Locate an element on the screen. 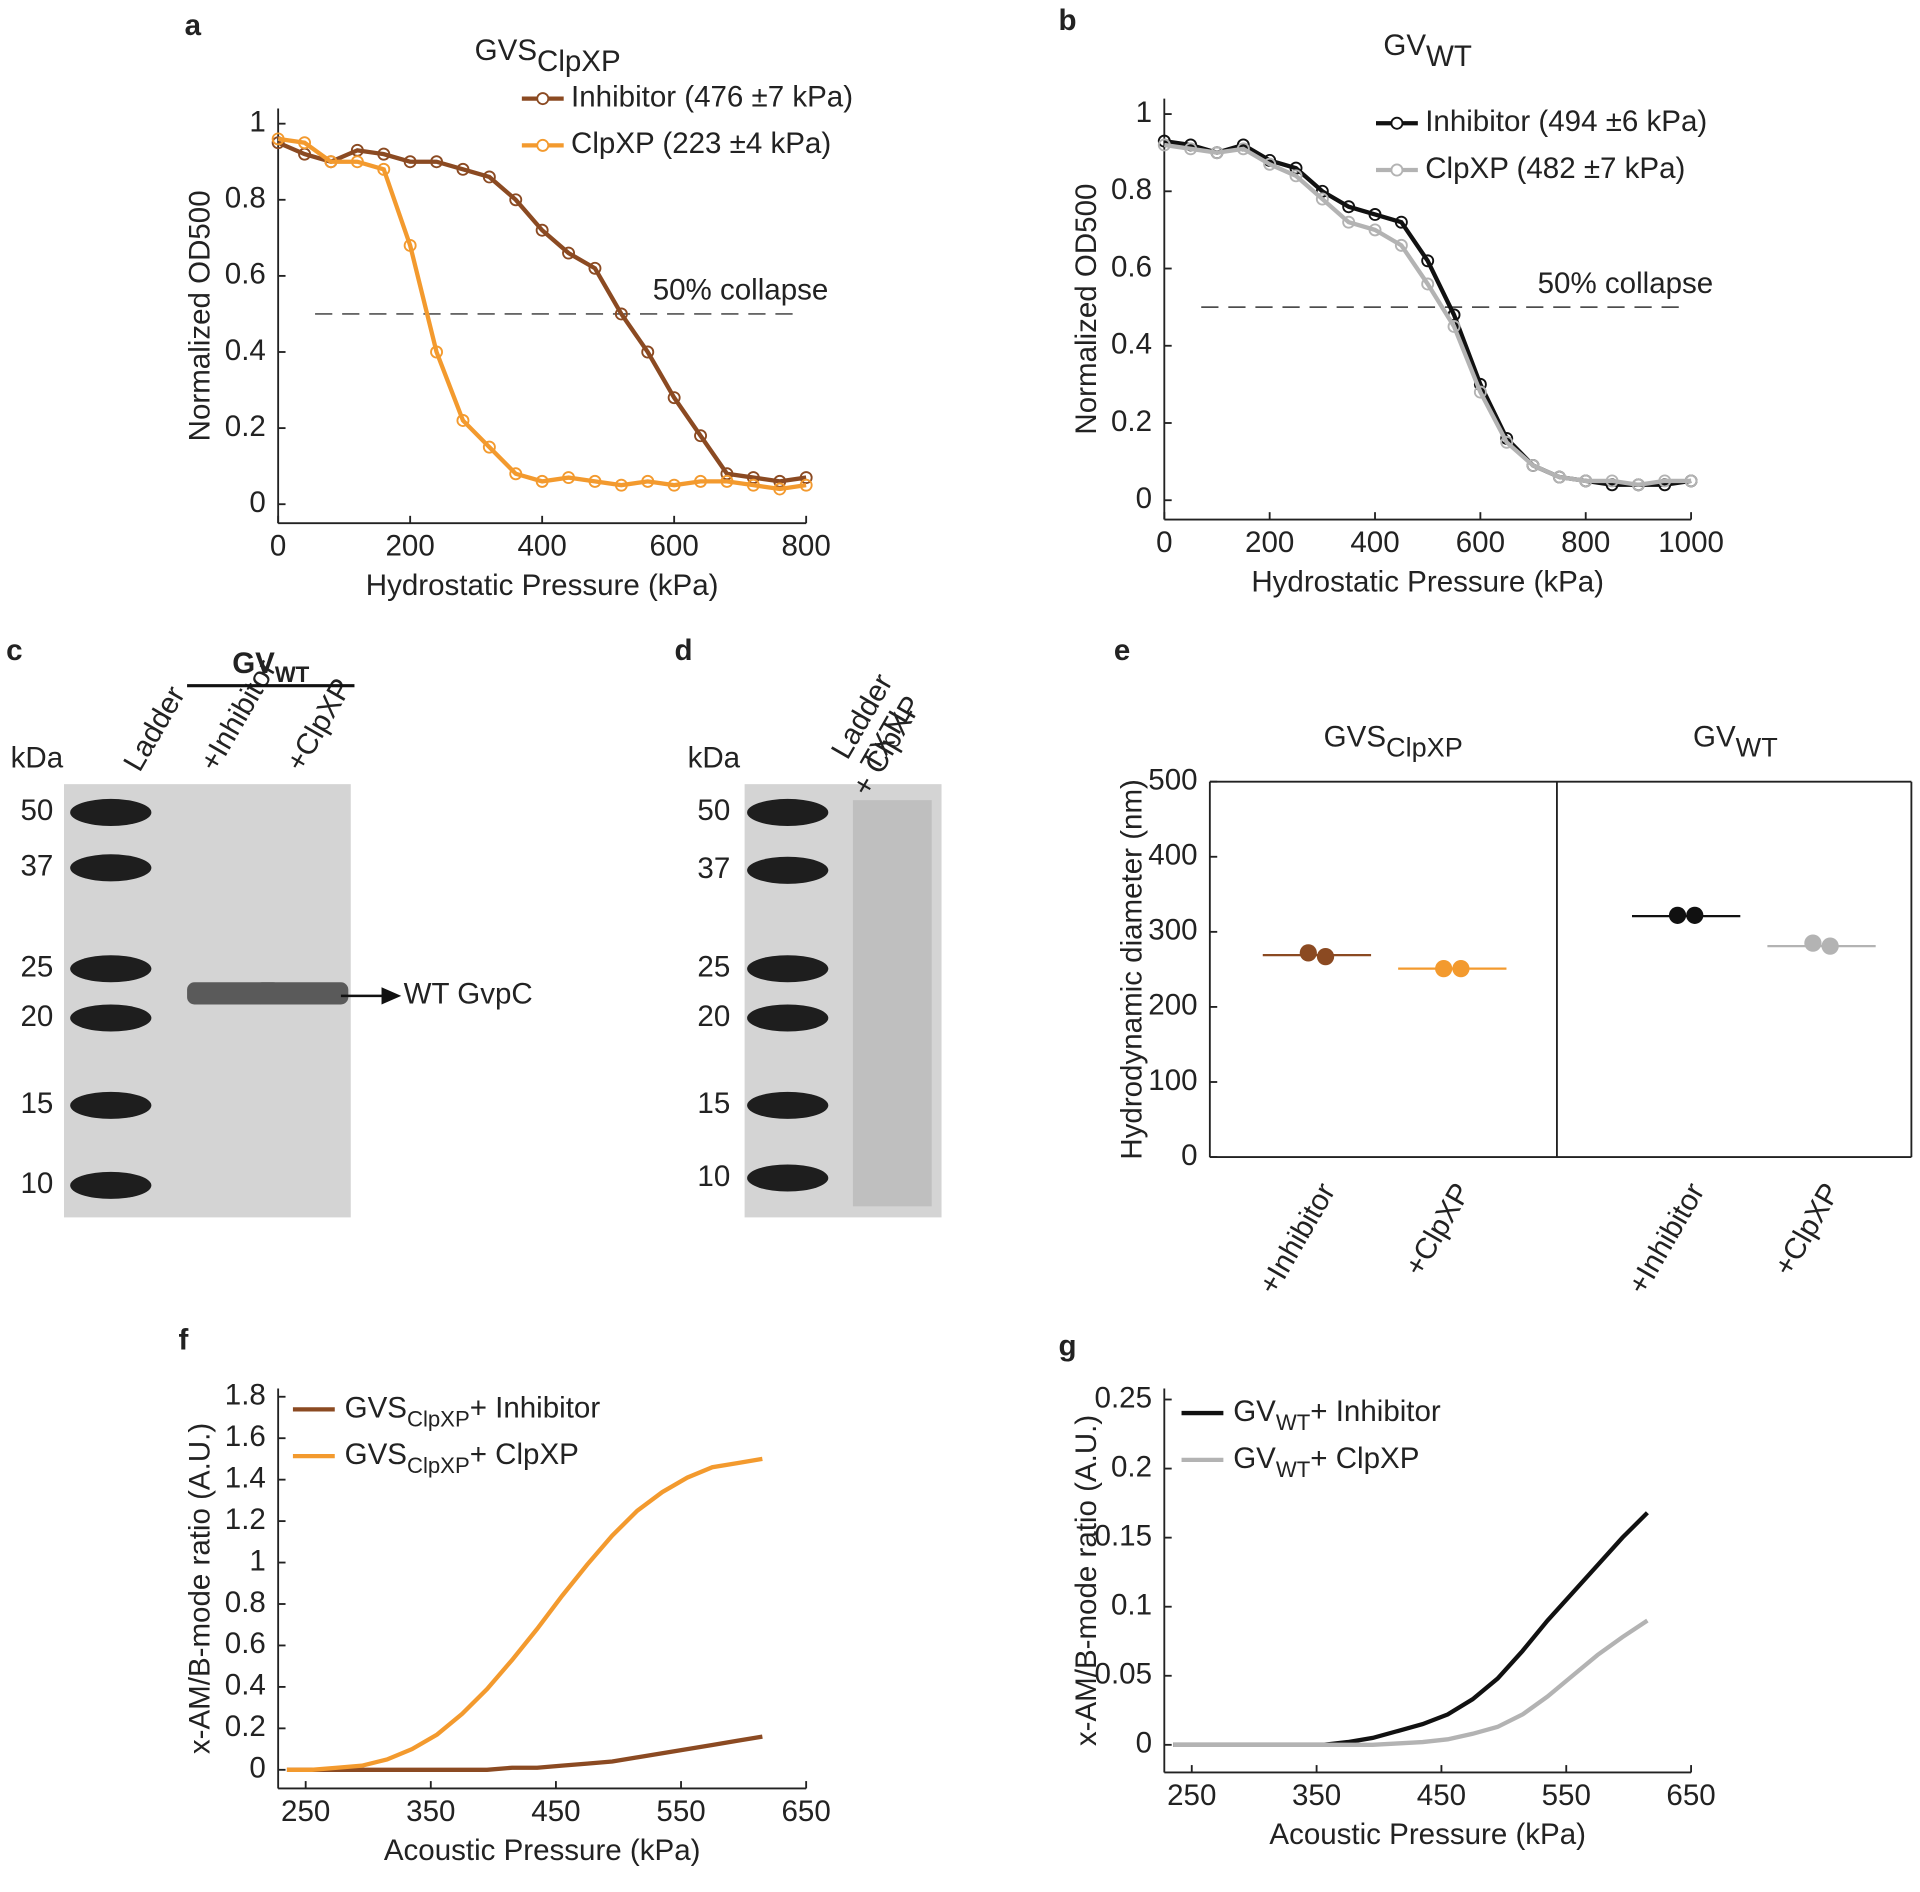 This screenshot has width=1920, height=1892. legend-label: GVWT+ Inhibitor is located at coordinates (1337, 1415).